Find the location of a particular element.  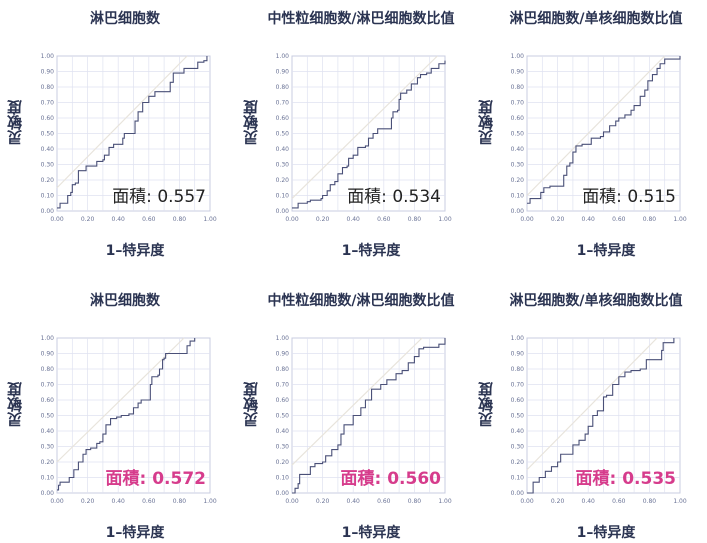

auc-annotation: 面積: 0.534 is located at coordinates (394, 197).